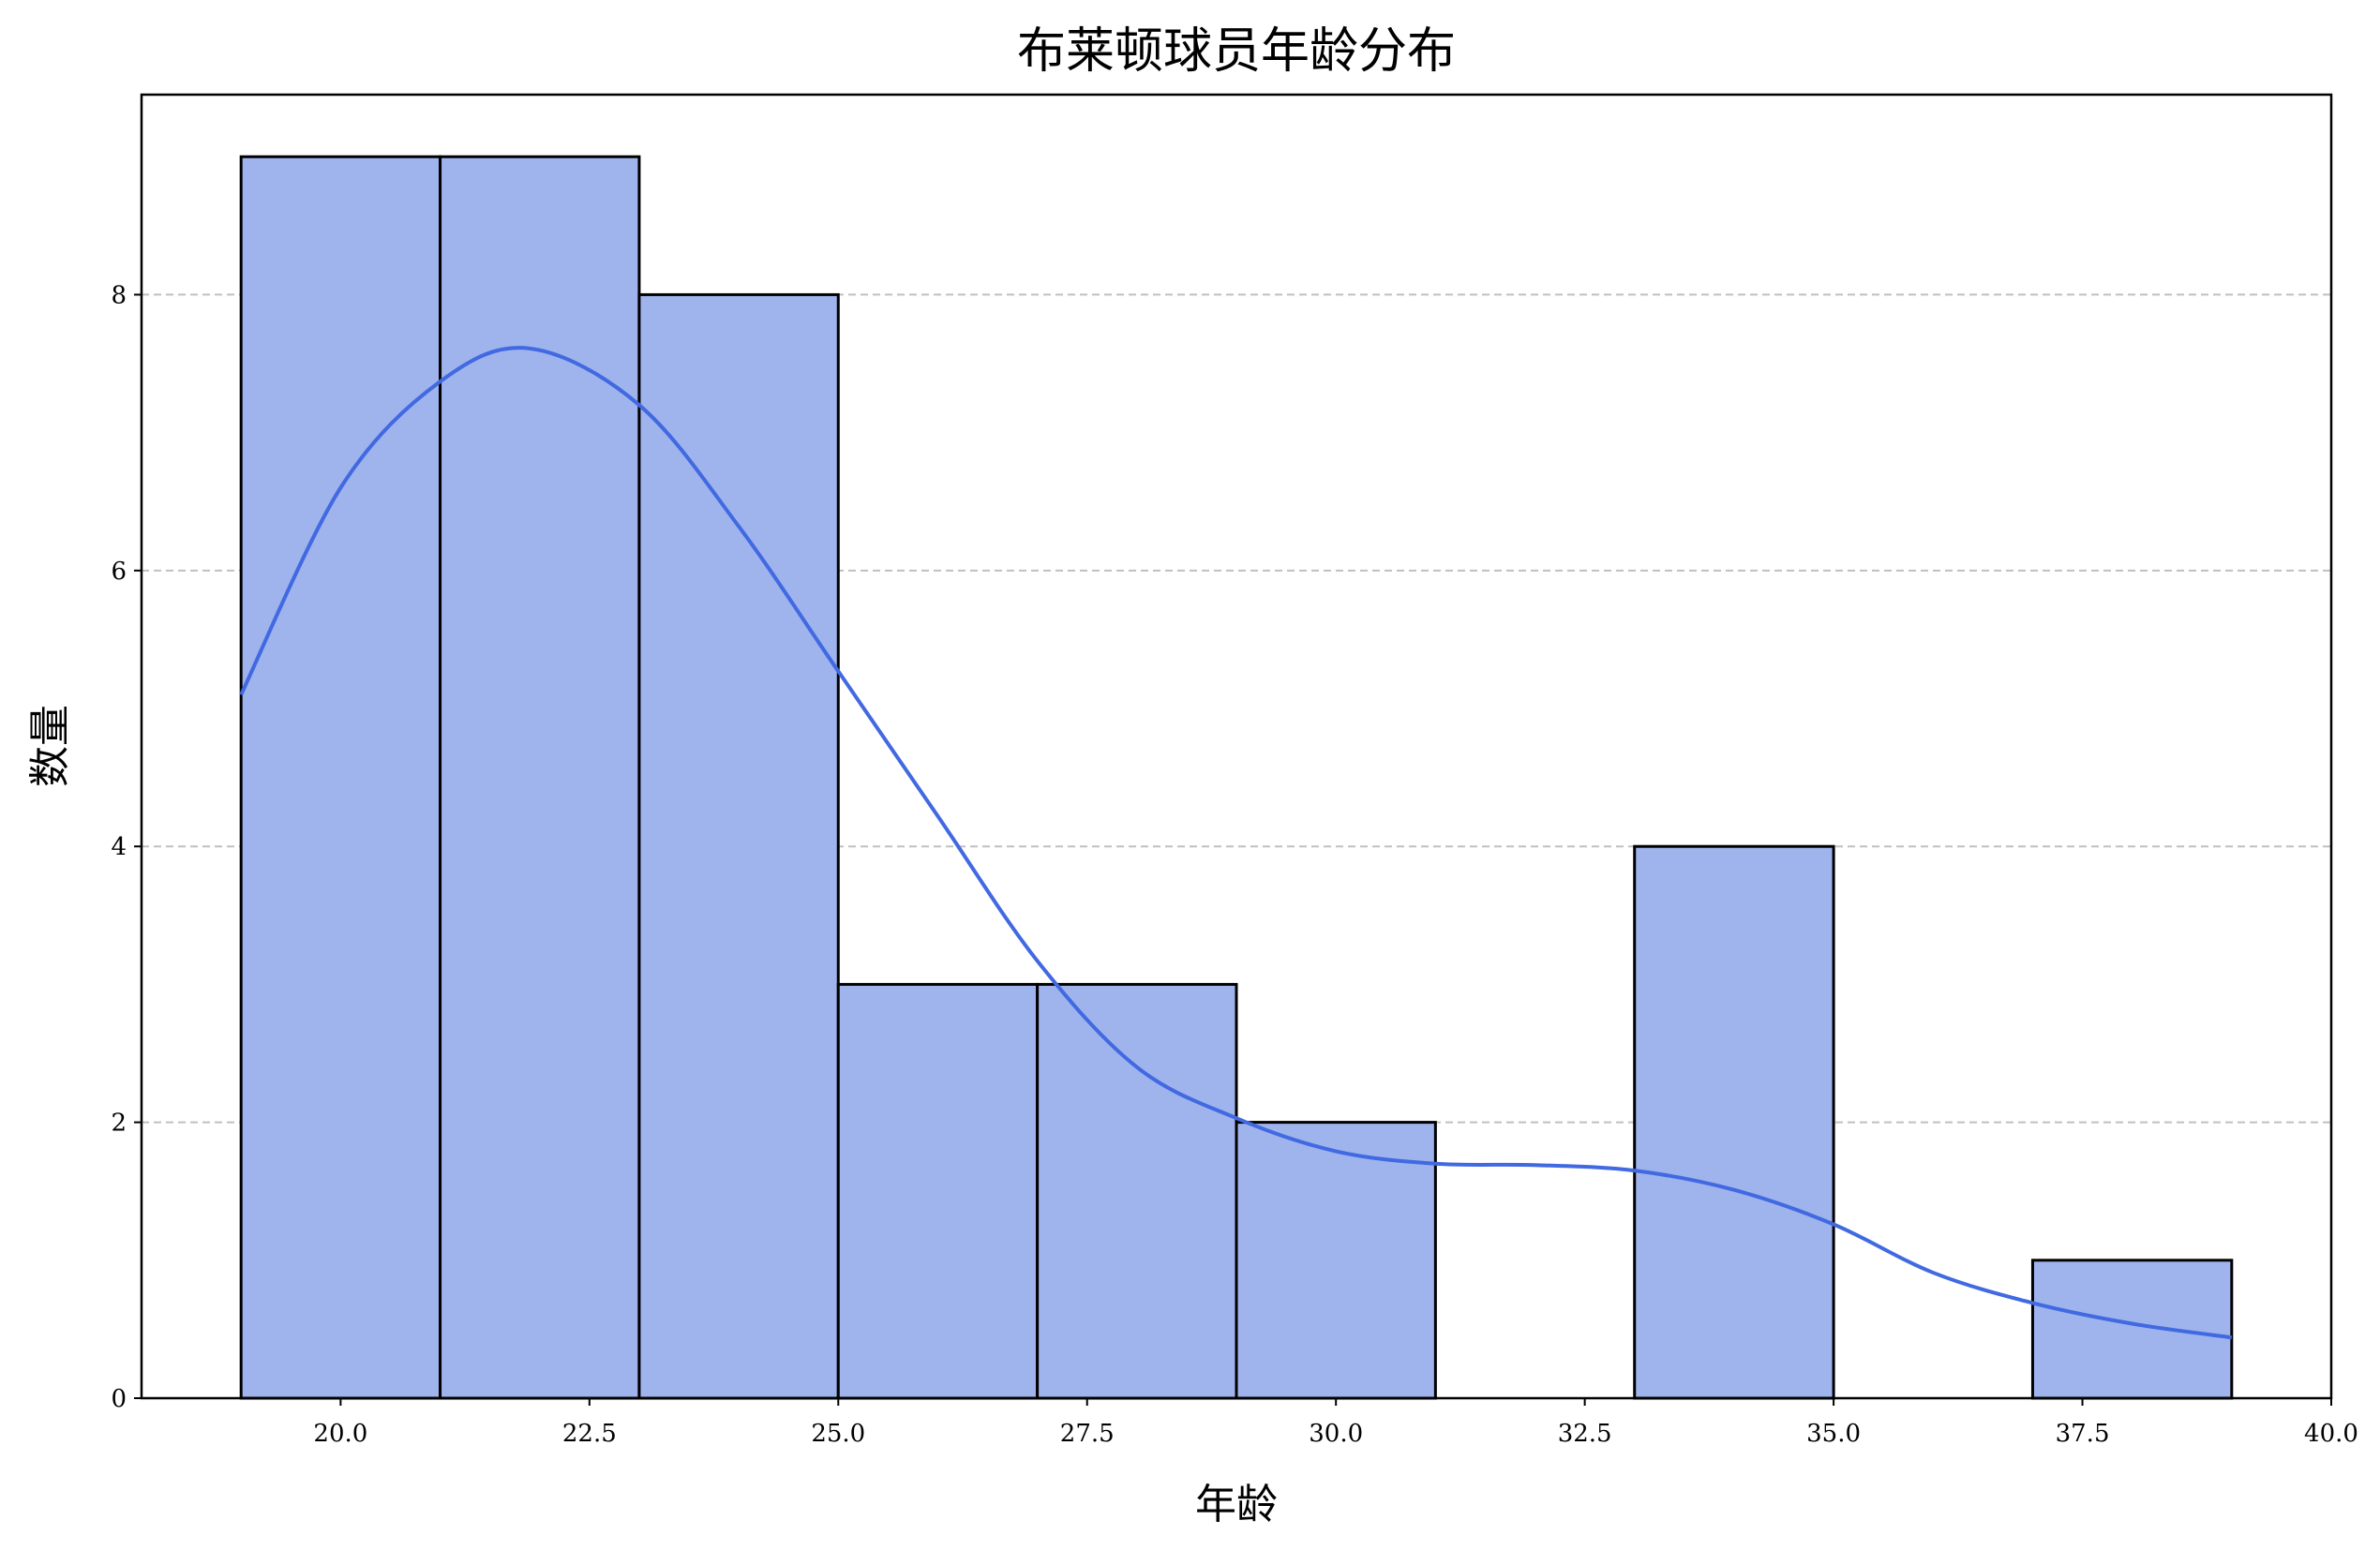  I want to click on x-tick-label: 40.0, so click(2331, 1434).